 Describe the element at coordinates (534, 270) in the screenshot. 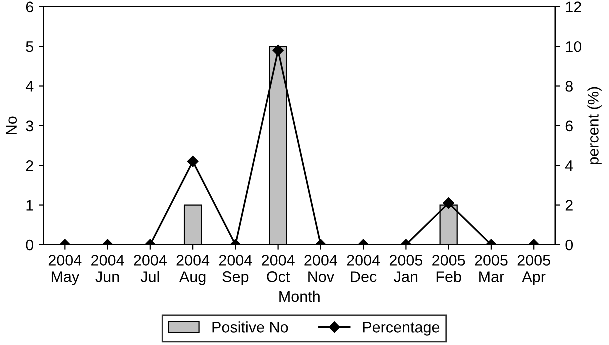

I see `x-tick-label: 2005 Apr` at that location.